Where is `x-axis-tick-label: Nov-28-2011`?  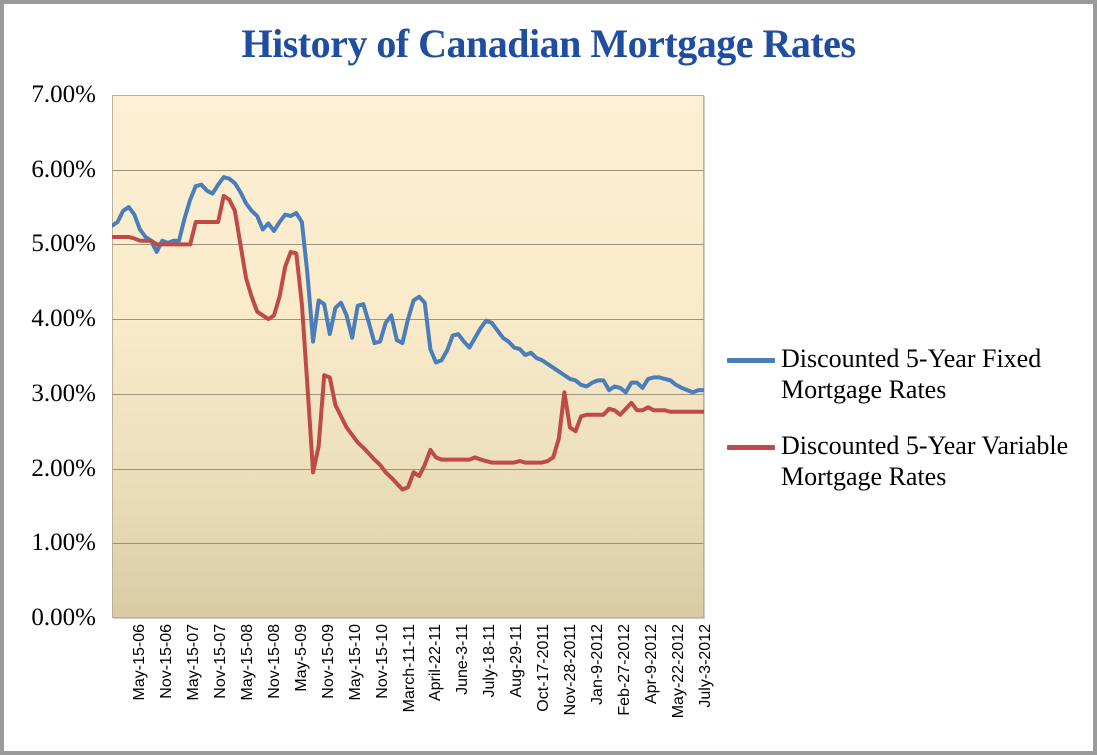
x-axis-tick-label: Nov-28-2011 is located at coordinates (570, 670).